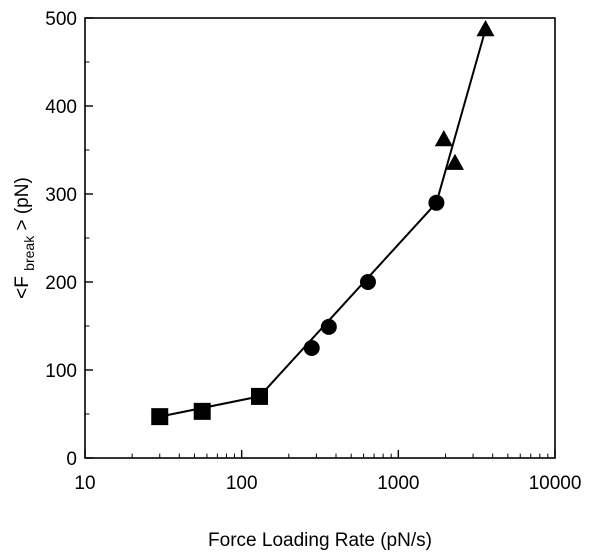  What do you see at coordinates (61, 195) in the screenshot?
I see `y-tick-label: 300` at bounding box center [61, 195].